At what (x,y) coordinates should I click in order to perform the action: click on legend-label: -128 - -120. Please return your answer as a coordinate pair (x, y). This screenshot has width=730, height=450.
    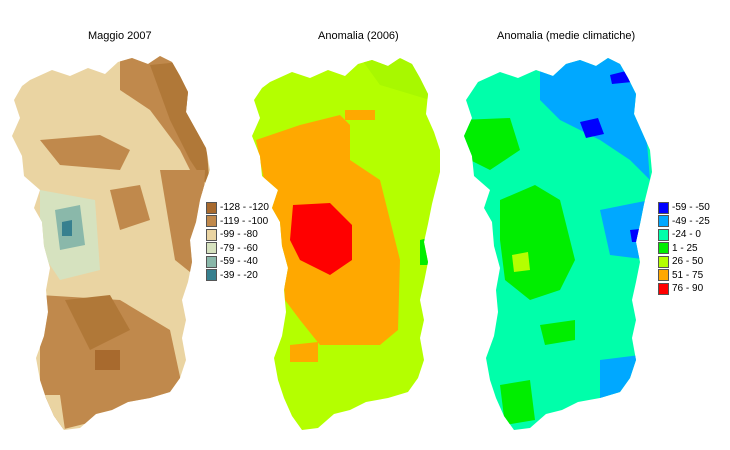
    Looking at the image, I should click on (244, 208).